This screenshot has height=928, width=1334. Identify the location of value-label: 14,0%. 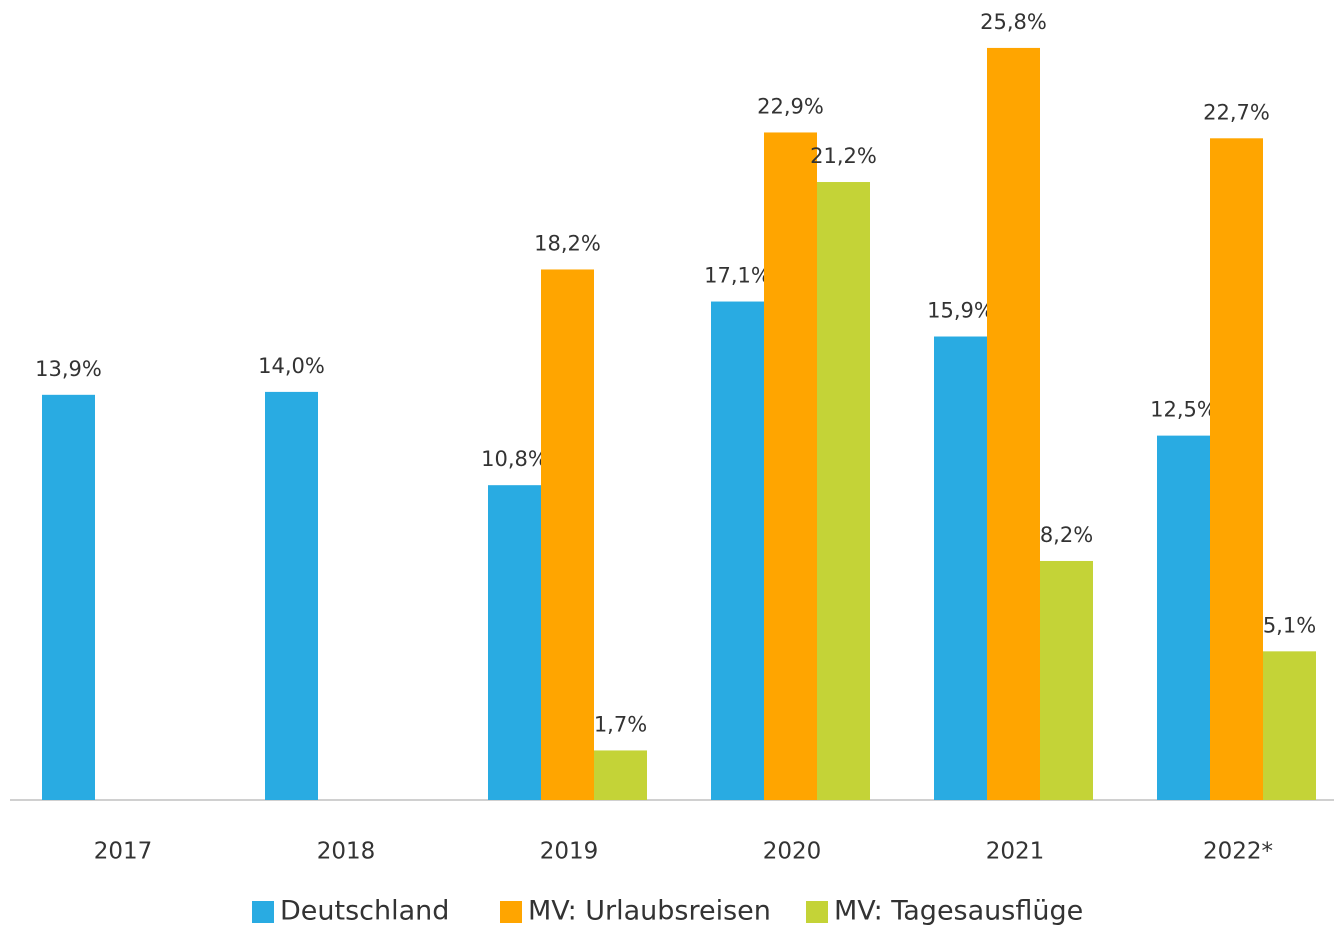
(291, 366).